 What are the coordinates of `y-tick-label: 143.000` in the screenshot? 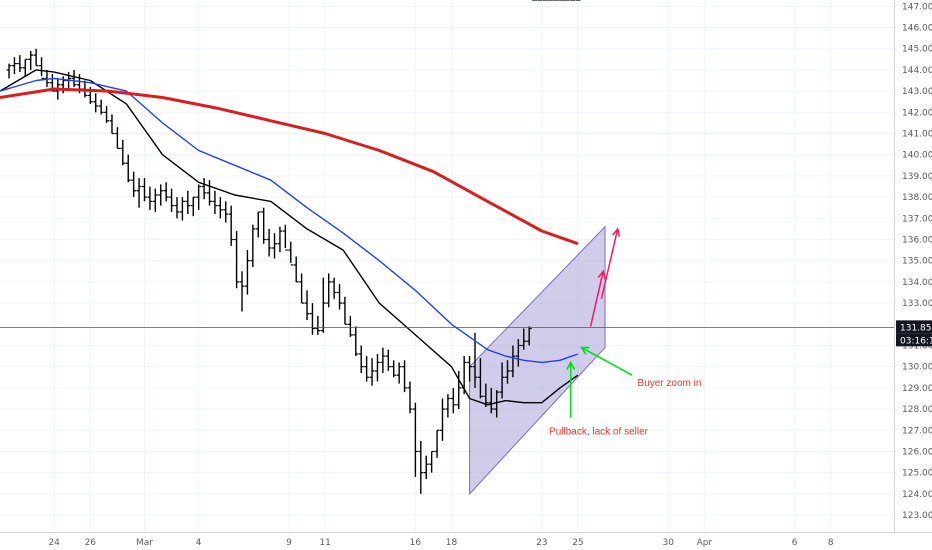 It's located at (917, 92).